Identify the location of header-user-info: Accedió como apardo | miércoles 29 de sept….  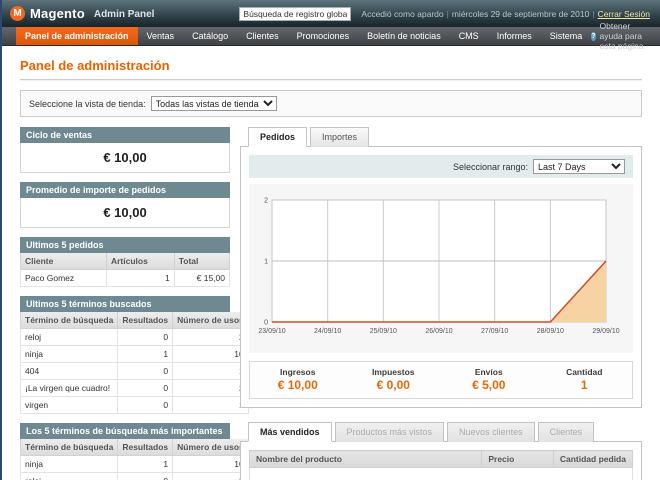
(505, 13).